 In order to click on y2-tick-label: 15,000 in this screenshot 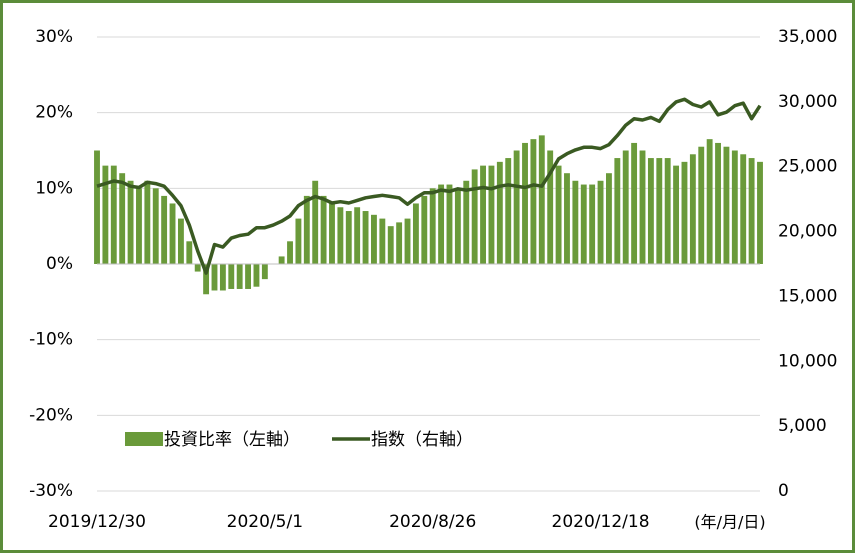, I will do `click(807, 296)`.